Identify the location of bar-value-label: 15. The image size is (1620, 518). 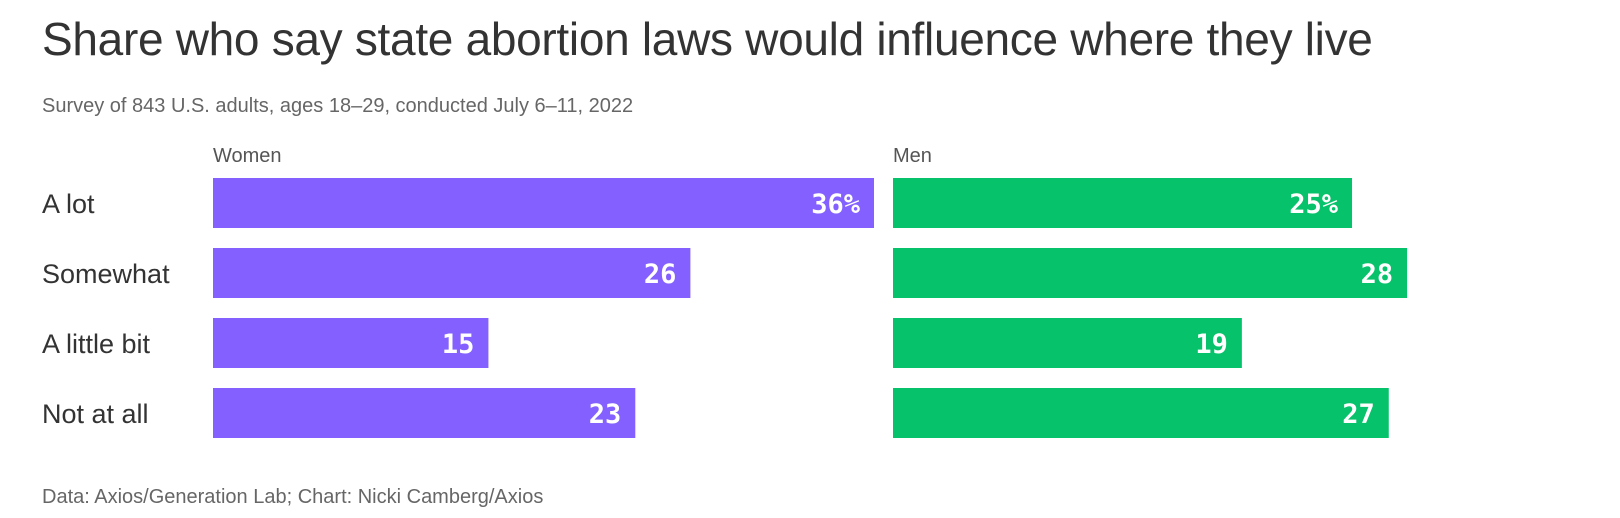
(458, 344).